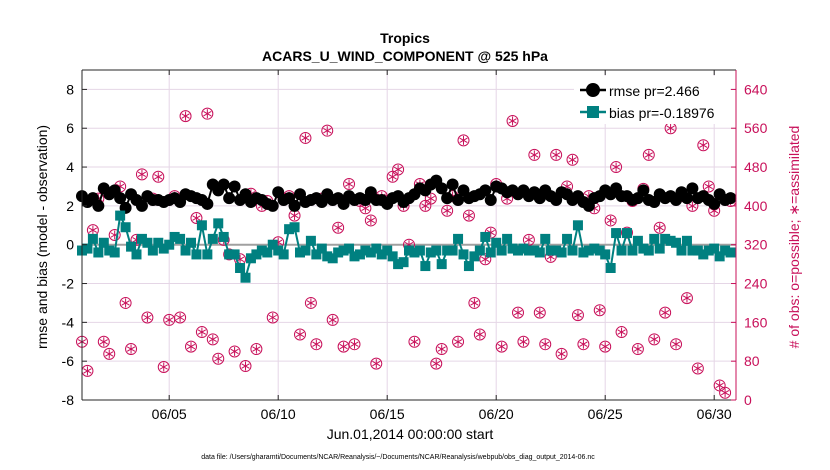  I want to click on rmse-series, so click(406, 194).